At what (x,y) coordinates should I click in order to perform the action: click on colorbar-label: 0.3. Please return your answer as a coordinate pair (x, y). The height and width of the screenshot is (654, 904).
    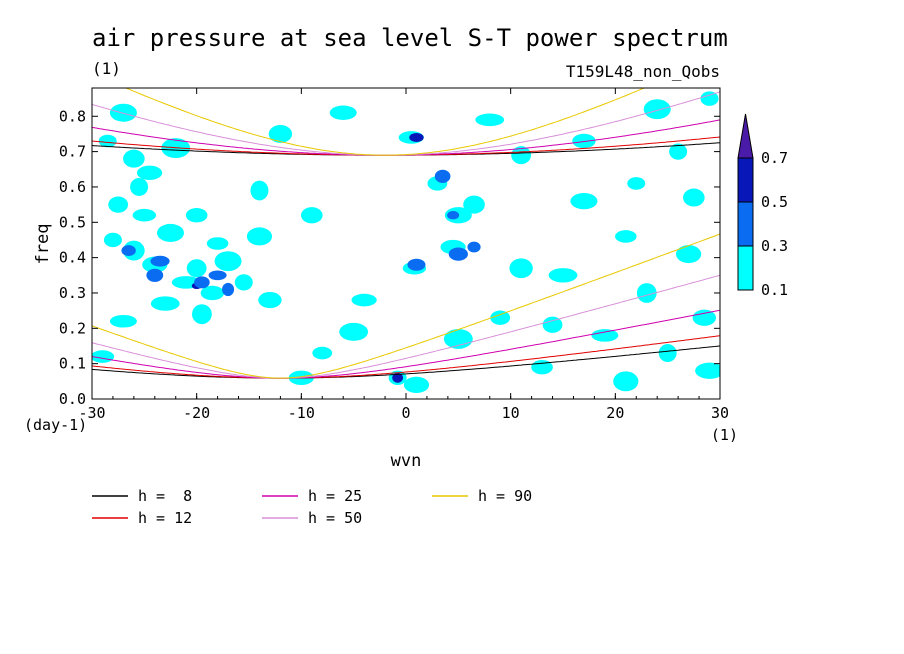
    Looking at the image, I should click on (774, 246).